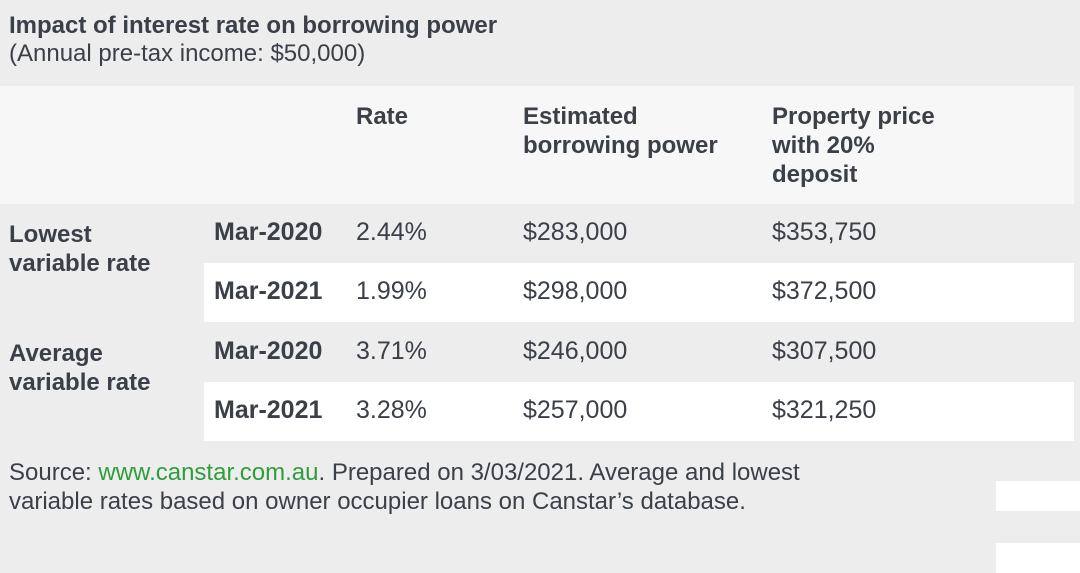 The image size is (1080, 573). What do you see at coordinates (620, 145) in the screenshot?
I see `header-borrowing-line2: borrowing power` at bounding box center [620, 145].